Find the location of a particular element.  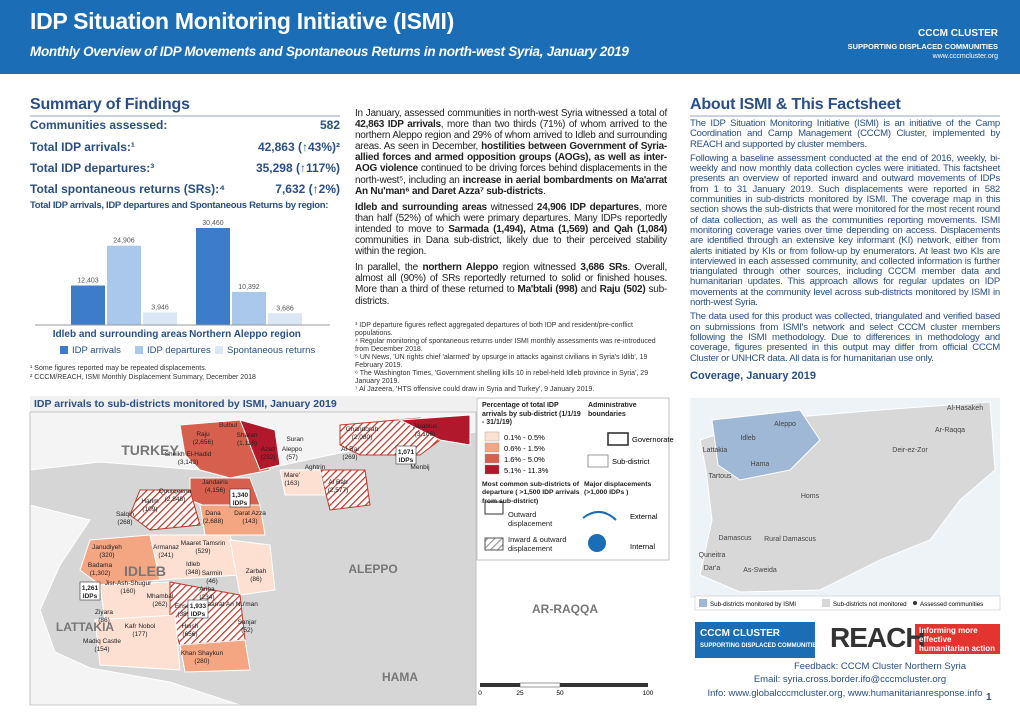

coverage-title: Coverage, January 2019 is located at coordinates (753, 376).